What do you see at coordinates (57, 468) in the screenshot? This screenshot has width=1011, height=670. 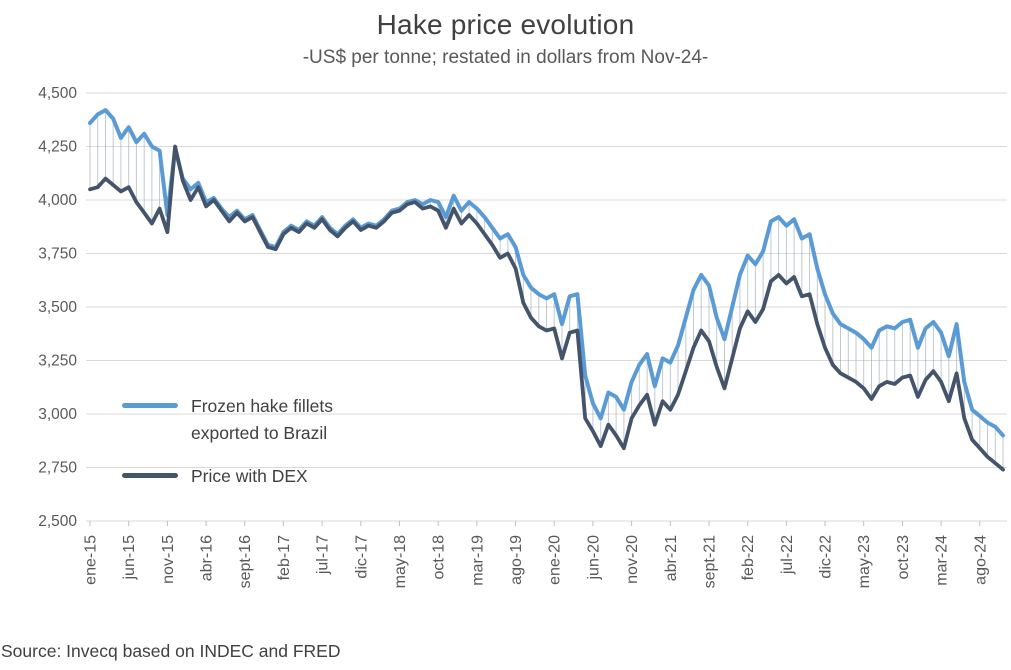 I see `svg-text: 2,750` at bounding box center [57, 468].